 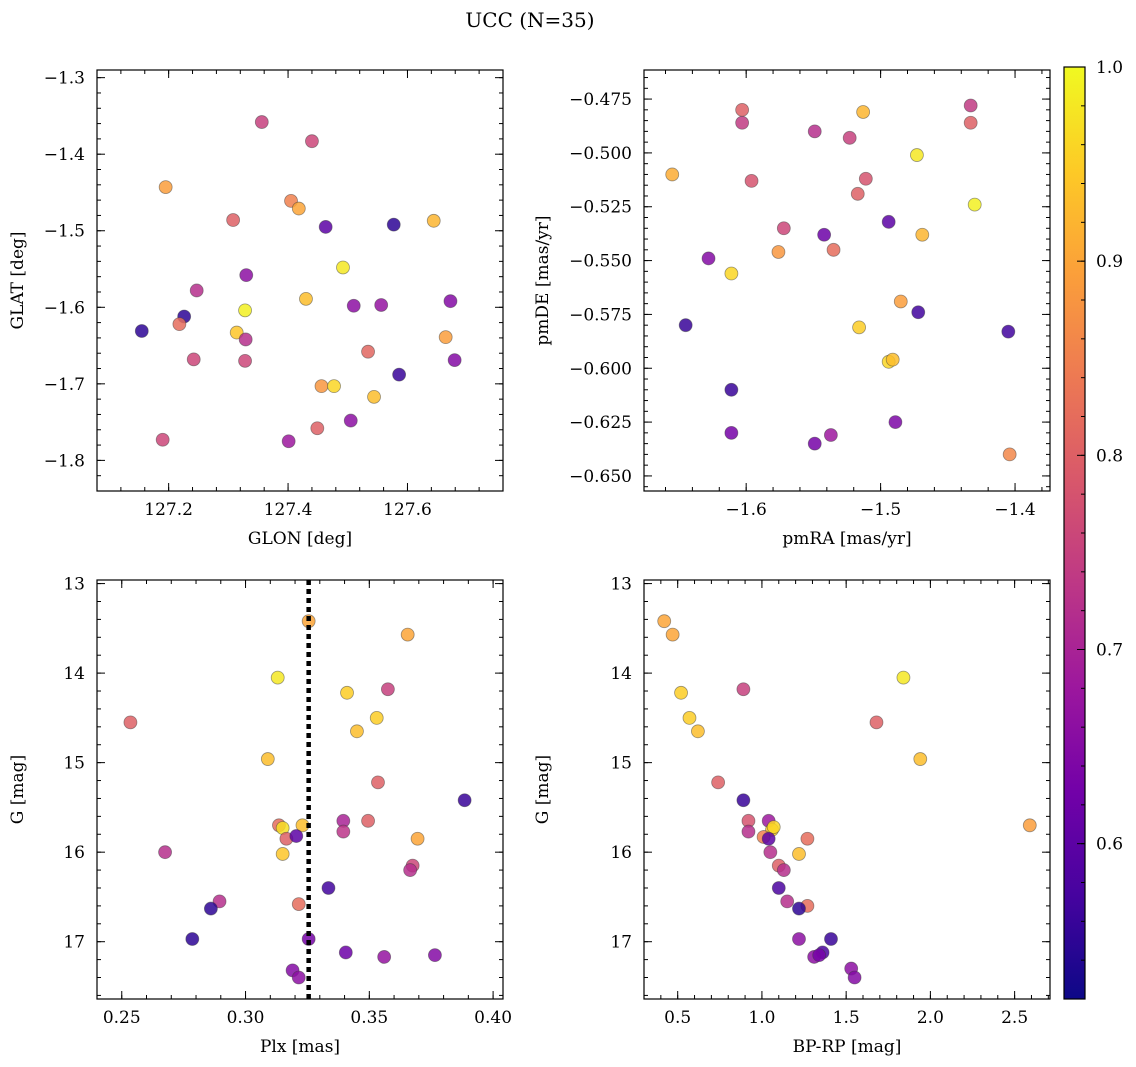 I want to click on x-tick-label: 0.35, so click(x=369, y=1018).